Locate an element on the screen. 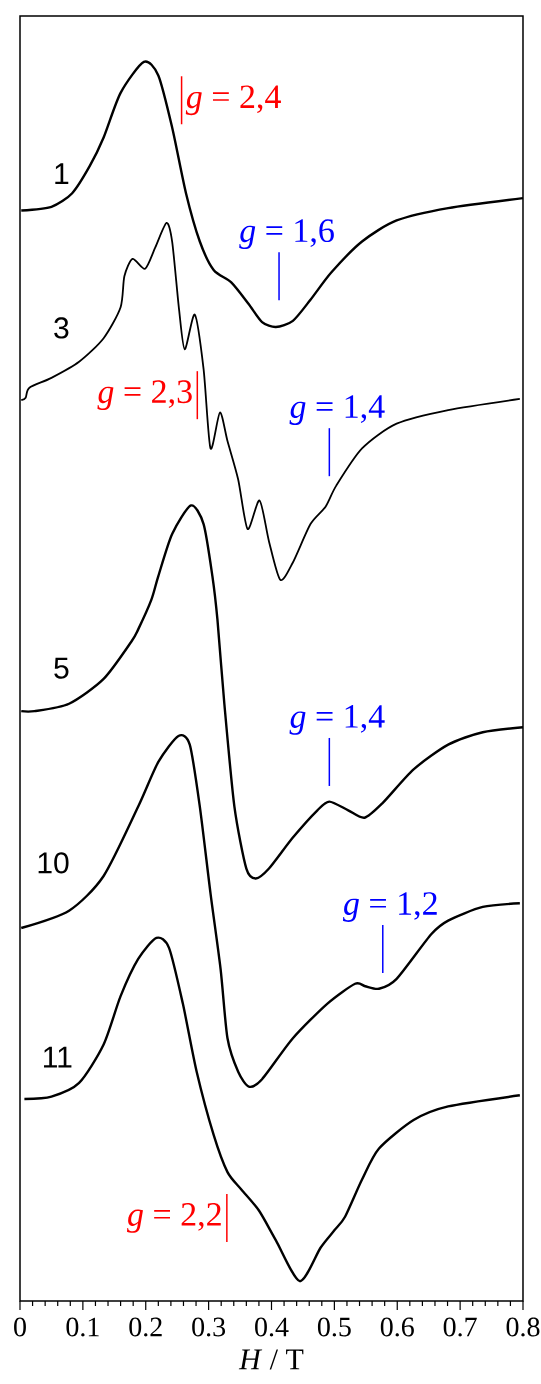 The image size is (541, 1384). series-label: 1 is located at coordinates (62, 174).